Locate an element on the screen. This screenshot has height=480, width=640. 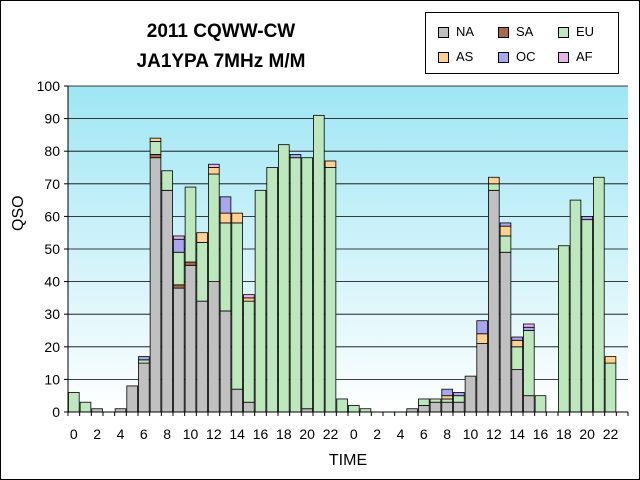
legend-swatch-oc is located at coordinates (503, 57).